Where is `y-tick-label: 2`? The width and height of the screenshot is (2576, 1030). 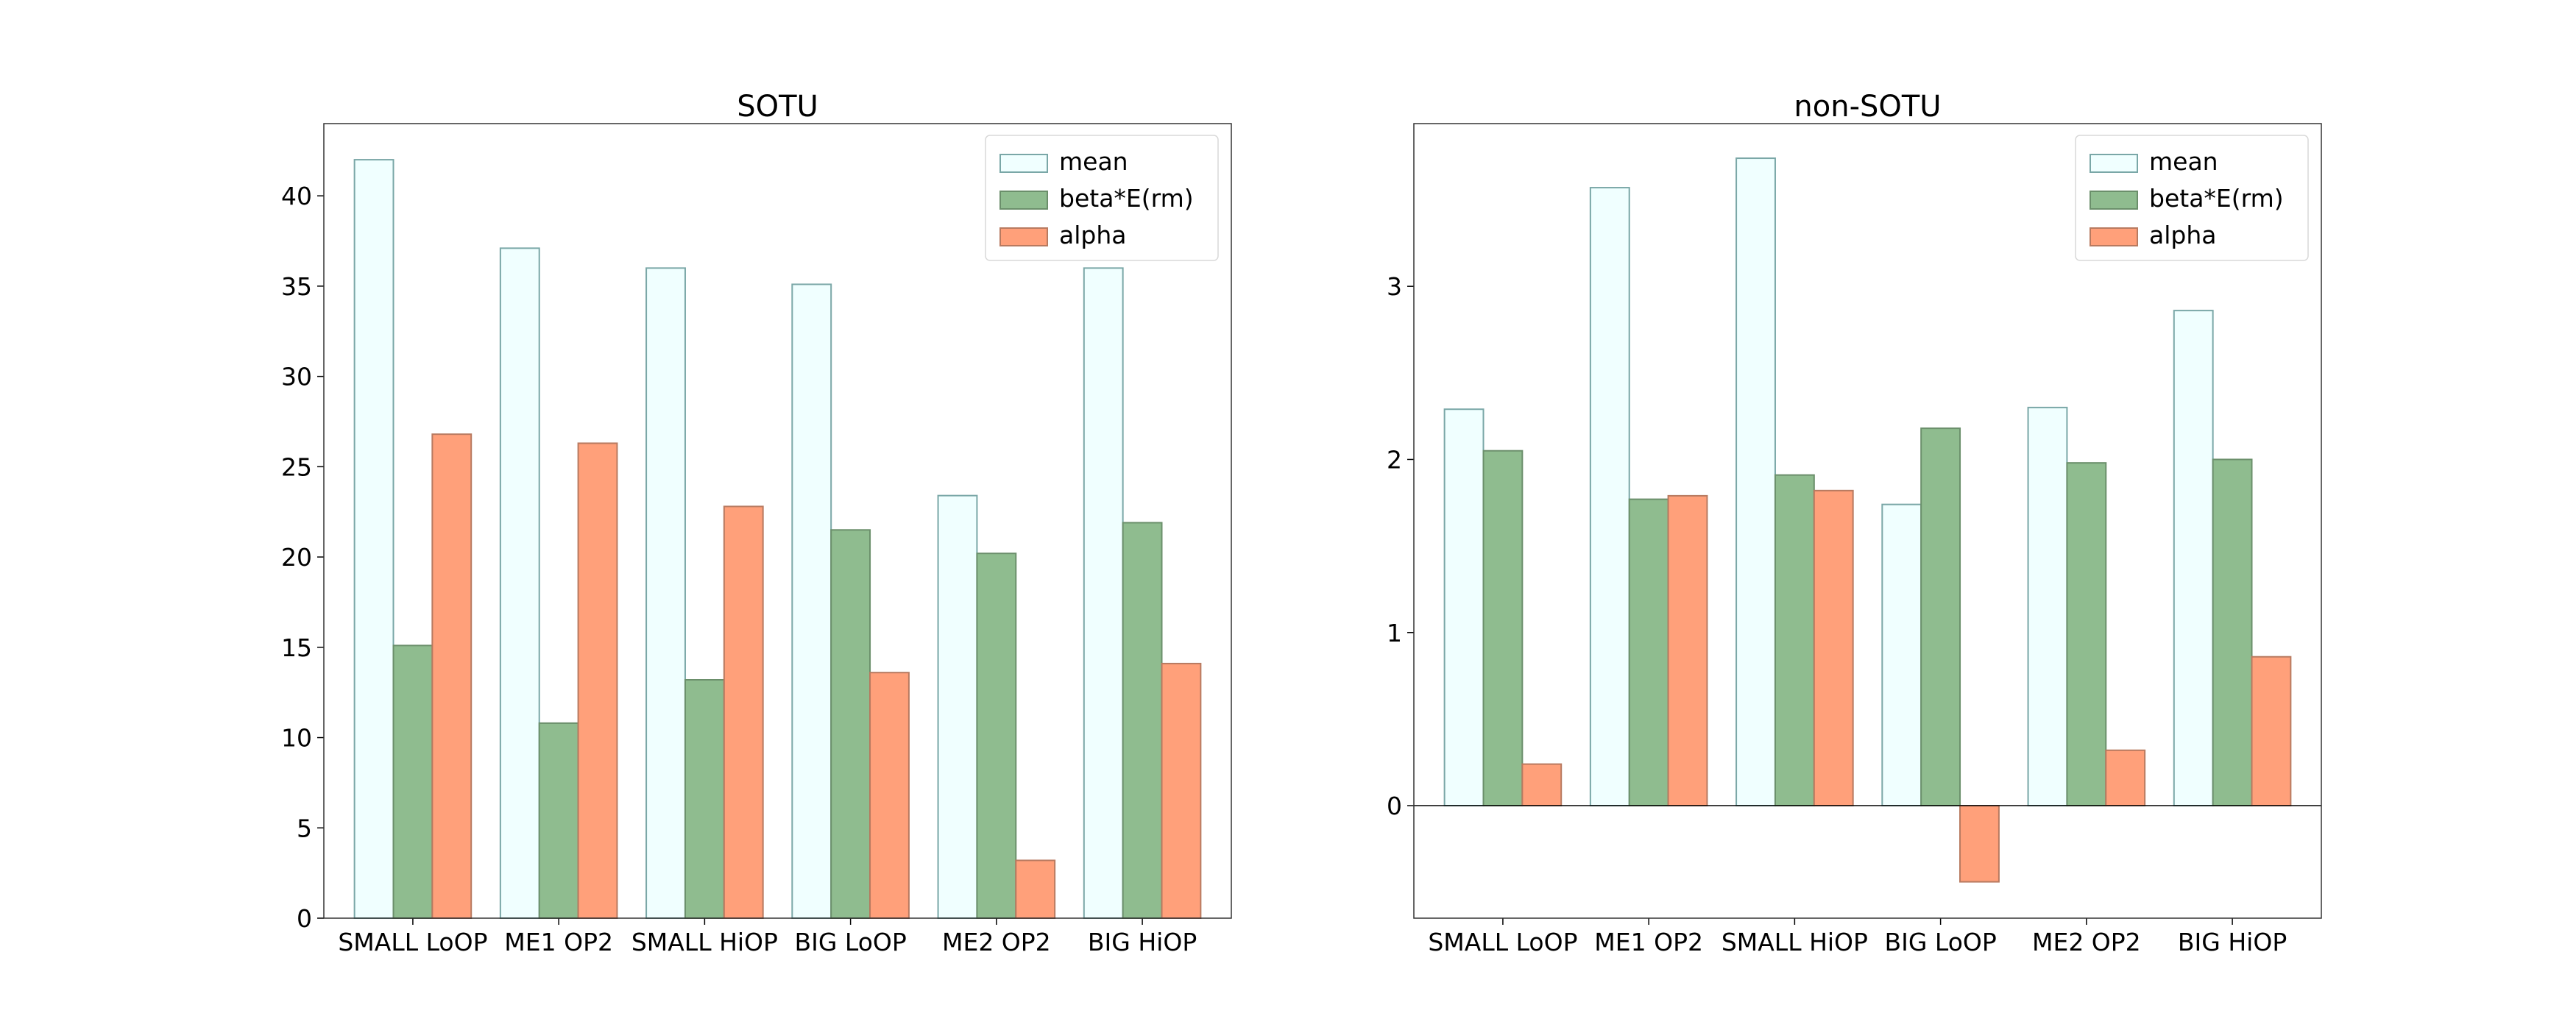 y-tick-label: 2 is located at coordinates (1394, 460).